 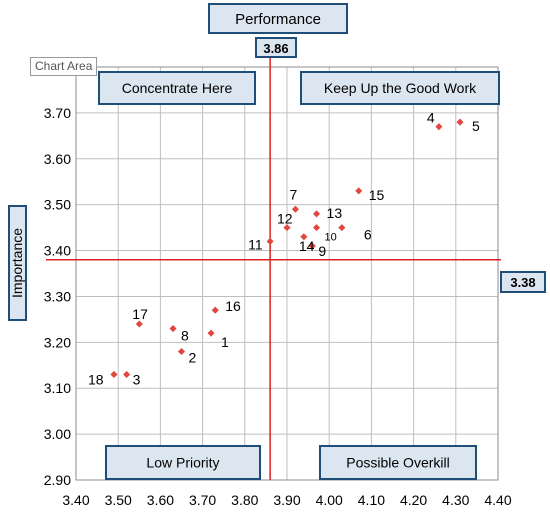 I want to click on y-axis-title-box: Importance, so click(x=17, y=263).